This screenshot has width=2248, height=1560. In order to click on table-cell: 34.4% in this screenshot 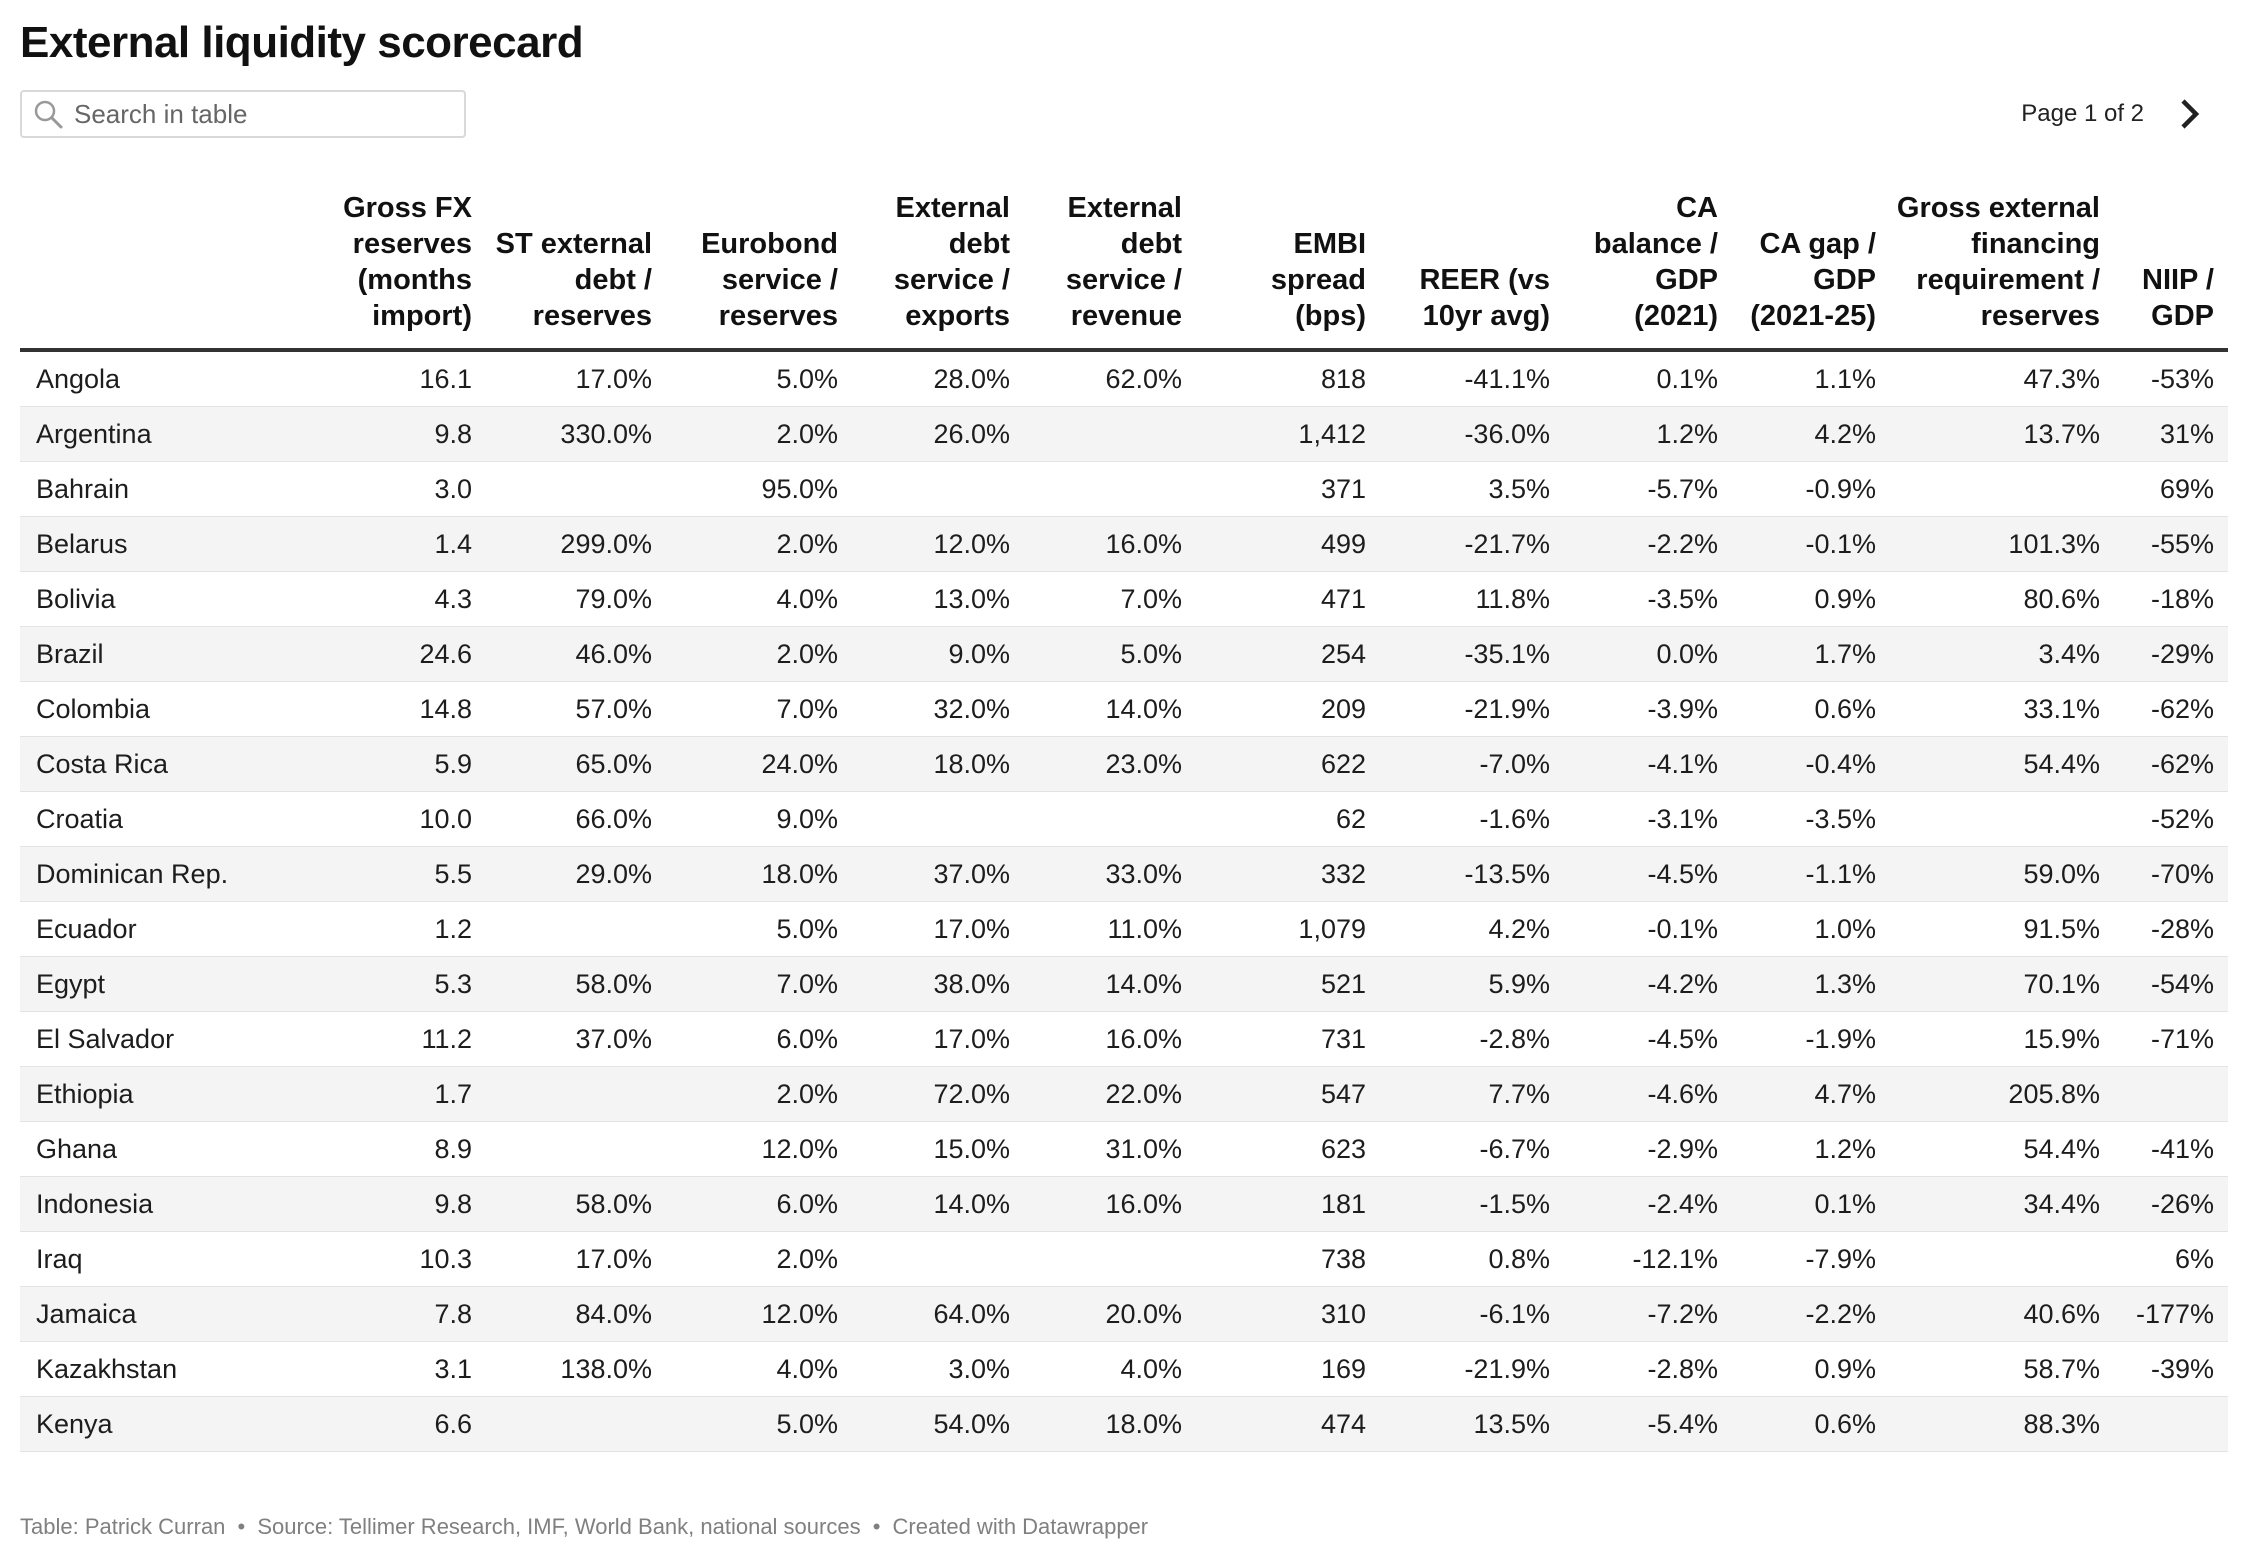, I will do `click(2002, 1204)`.